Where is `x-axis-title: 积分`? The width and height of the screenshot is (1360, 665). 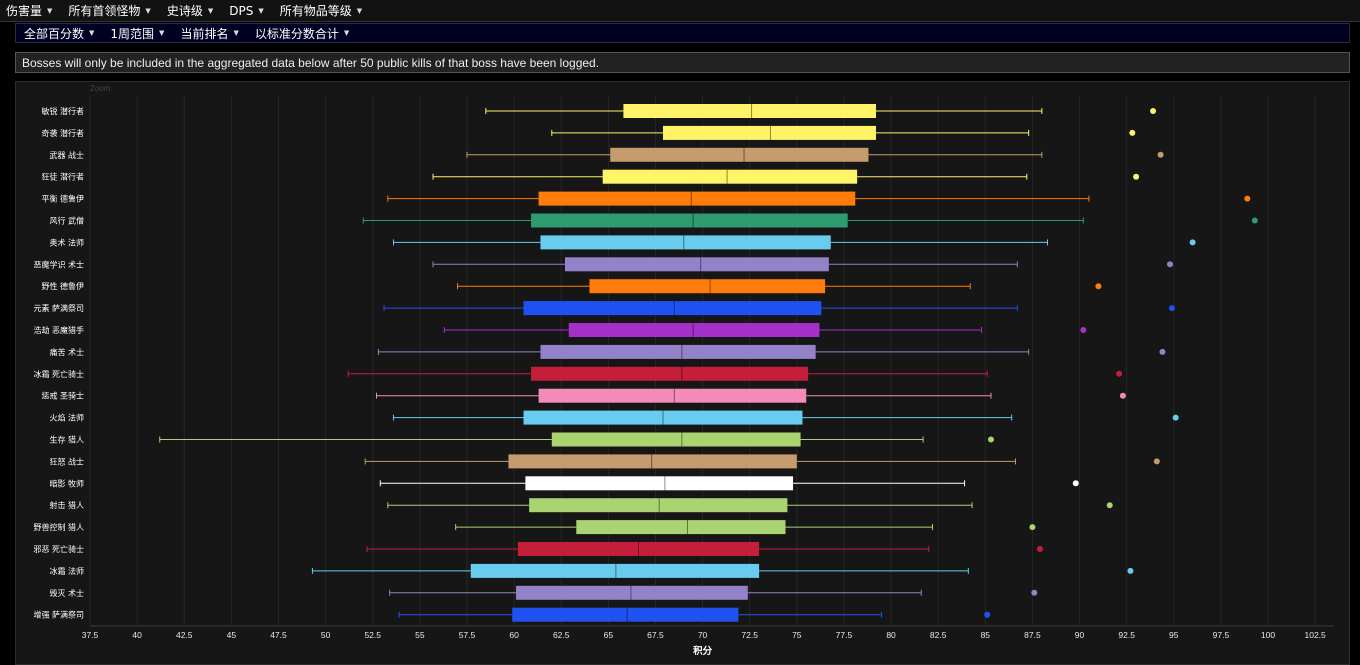
x-axis-title: 积分 is located at coordinates (703, 651).